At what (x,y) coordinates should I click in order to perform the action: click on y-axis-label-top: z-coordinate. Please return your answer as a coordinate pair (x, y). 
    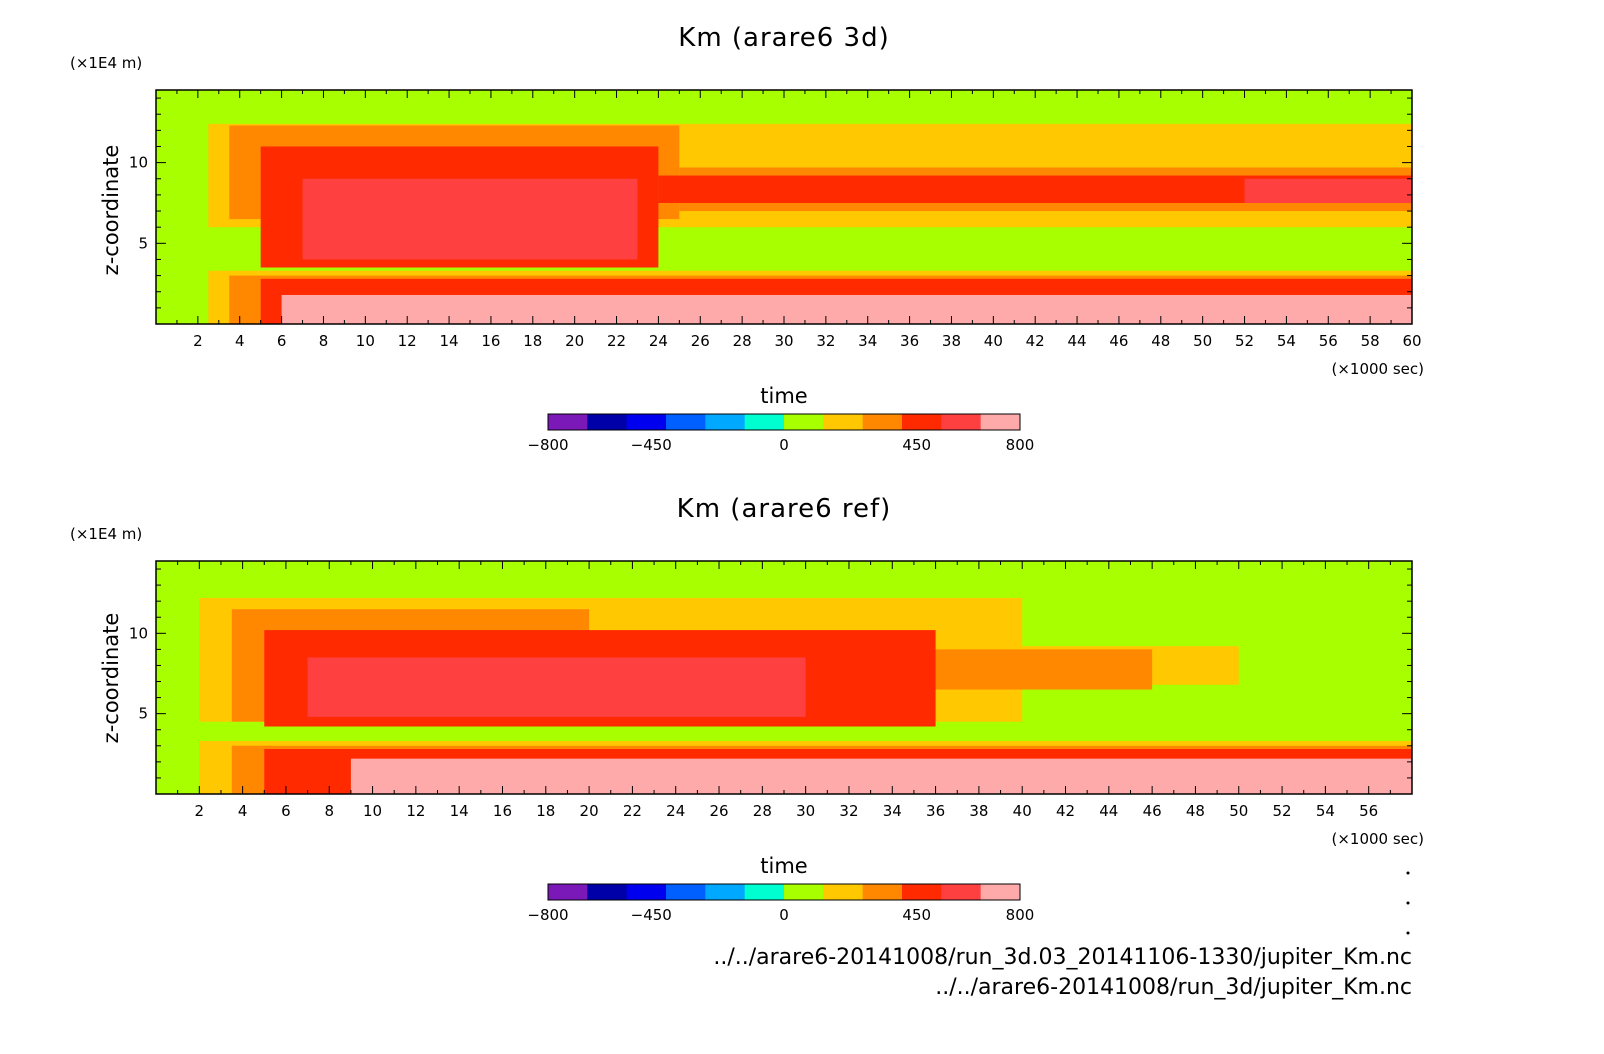
    Looking at the image, I should click on (111, 210).